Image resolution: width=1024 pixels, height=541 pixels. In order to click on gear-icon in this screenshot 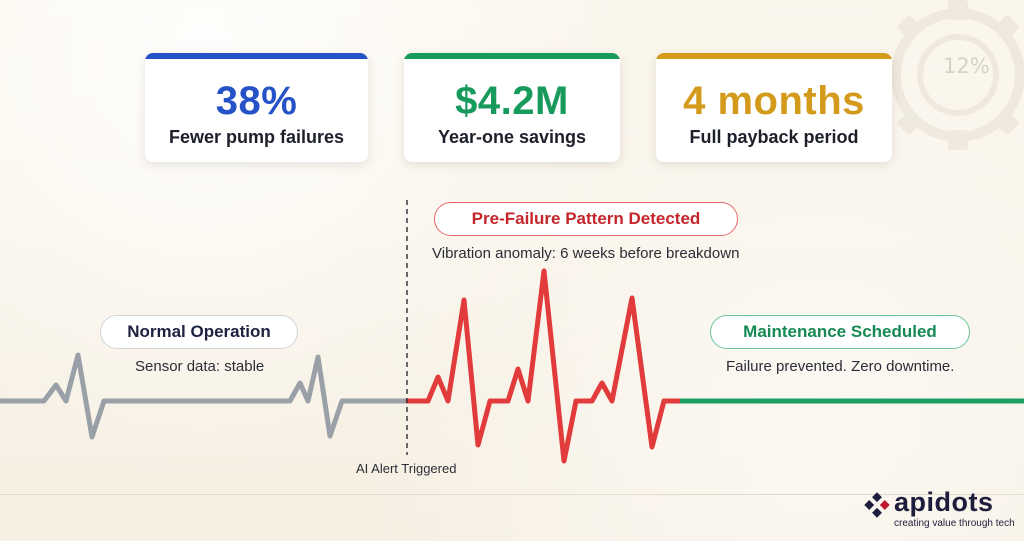, I will do `click(952, 75)`.